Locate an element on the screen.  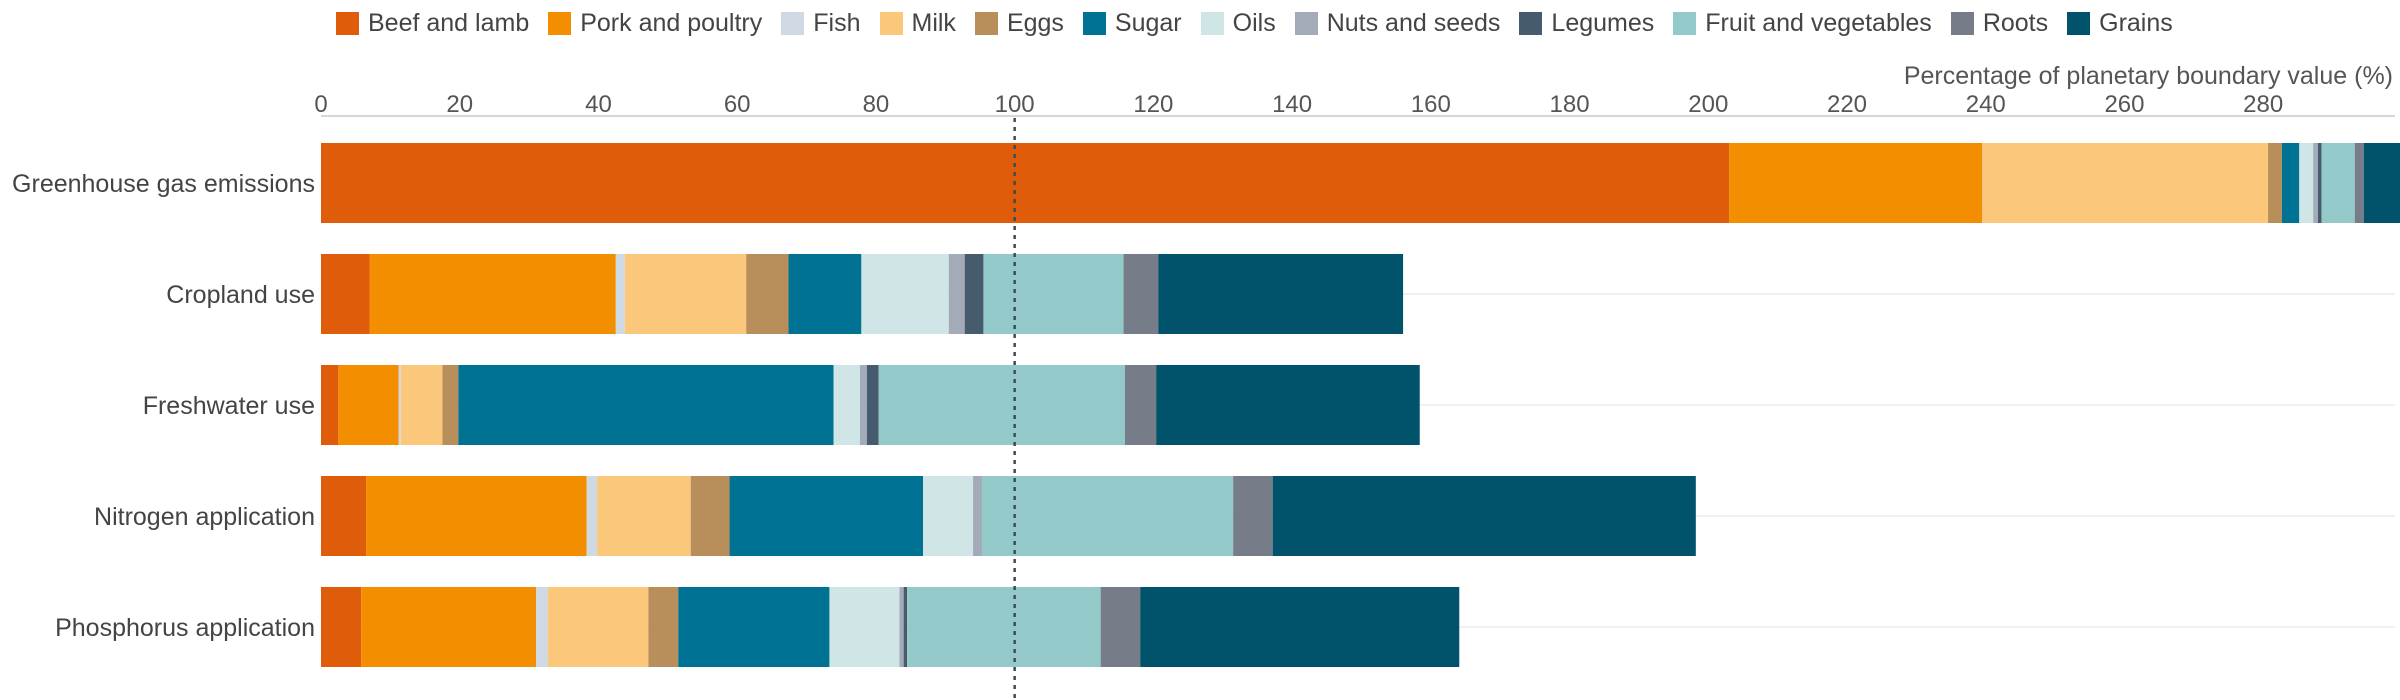
bar-beef-and-lamb-greenhouse-gas-emissions is located at coordinates (1025, 183).